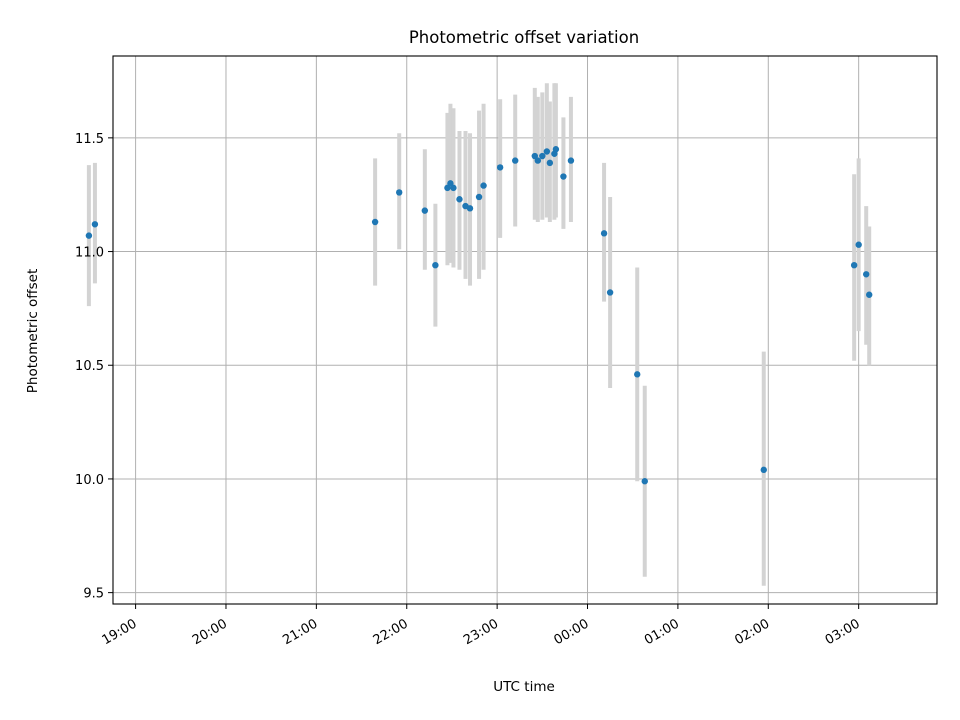 This screenshot has height=720, width=960. What do you see at coordinates (524, 687) in the screenshot?
I see `x-axis-label: UTC time` at bounding box center [524, 687].